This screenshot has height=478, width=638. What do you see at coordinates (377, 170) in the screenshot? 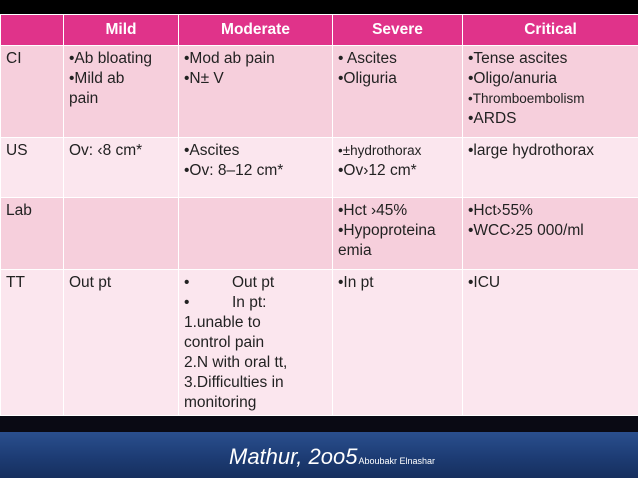
I see `cell-line: •Ov›12 cm*` at bounding box center [377, 170].